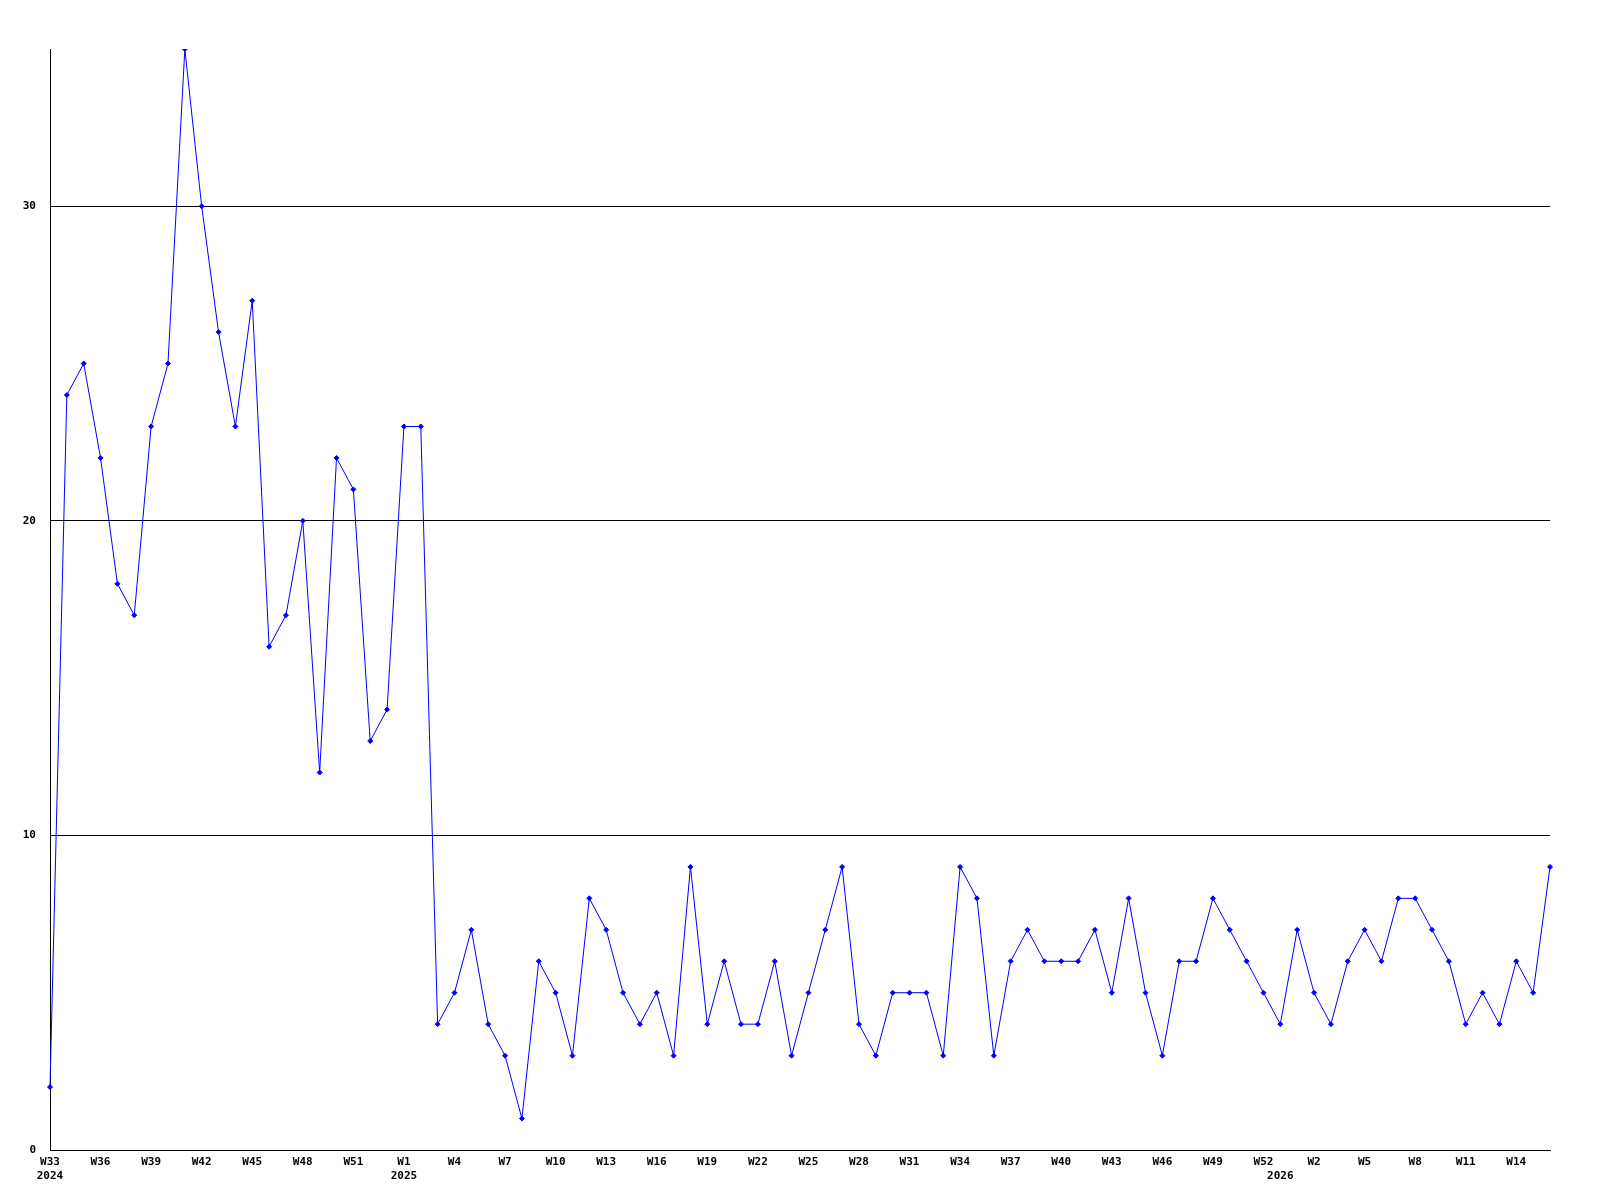 This screenshot has height=1200, width=1600. I want to click on x-tick-label: W28, so click(859, 1162).